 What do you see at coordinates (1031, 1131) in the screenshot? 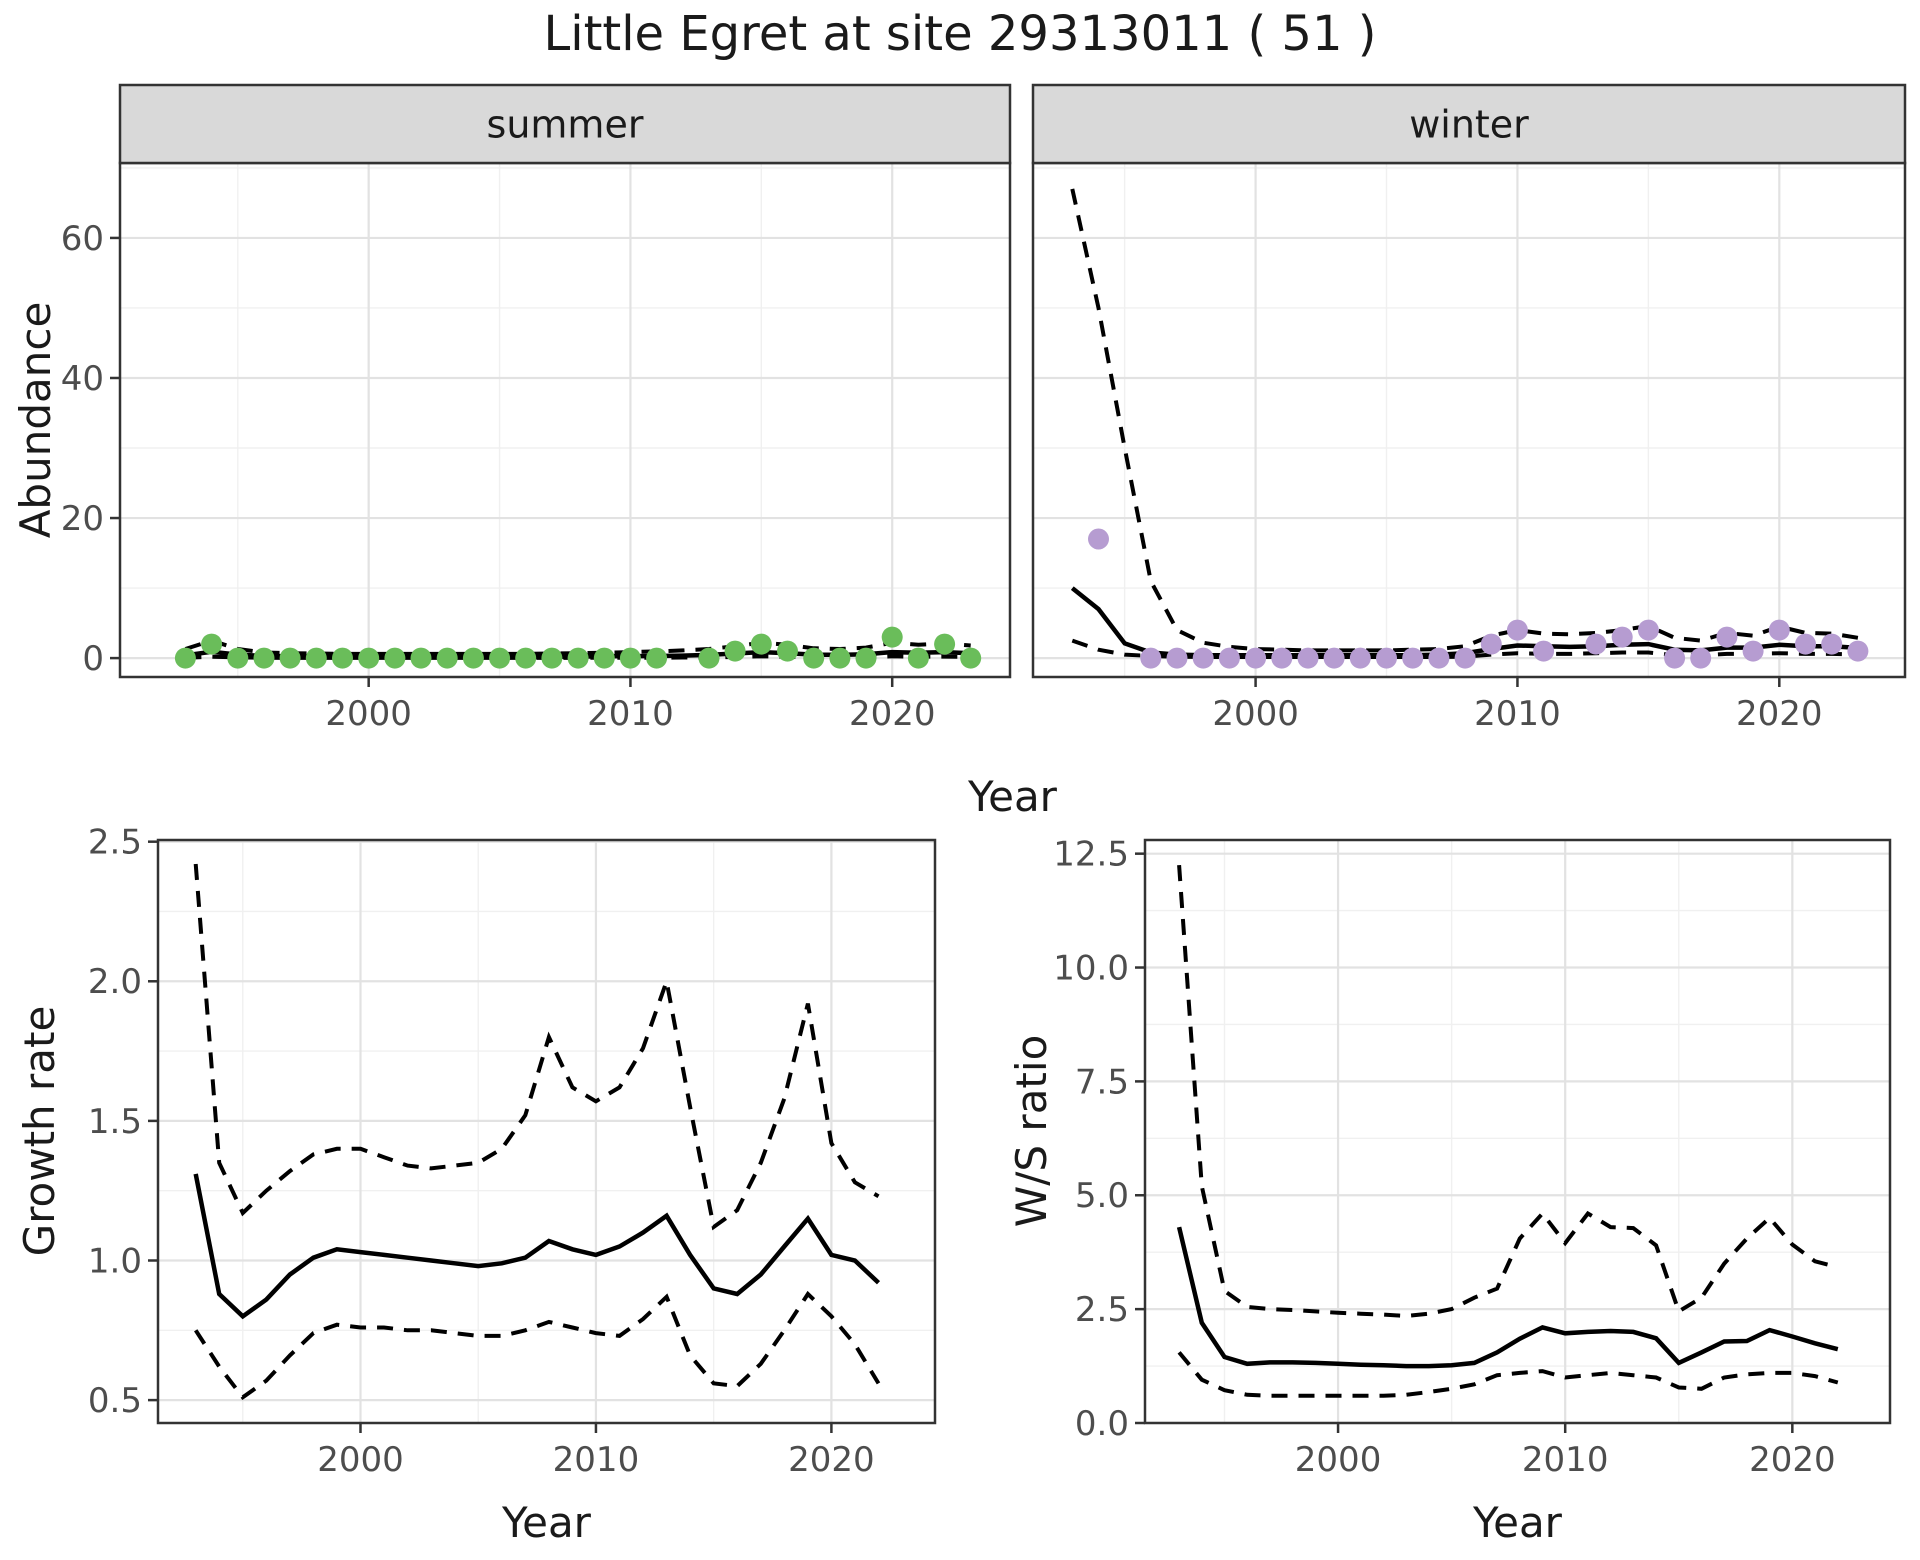
I see `y-axis-title-ws-ratio: W/S ratio` at bounding box center [1031, 1131].